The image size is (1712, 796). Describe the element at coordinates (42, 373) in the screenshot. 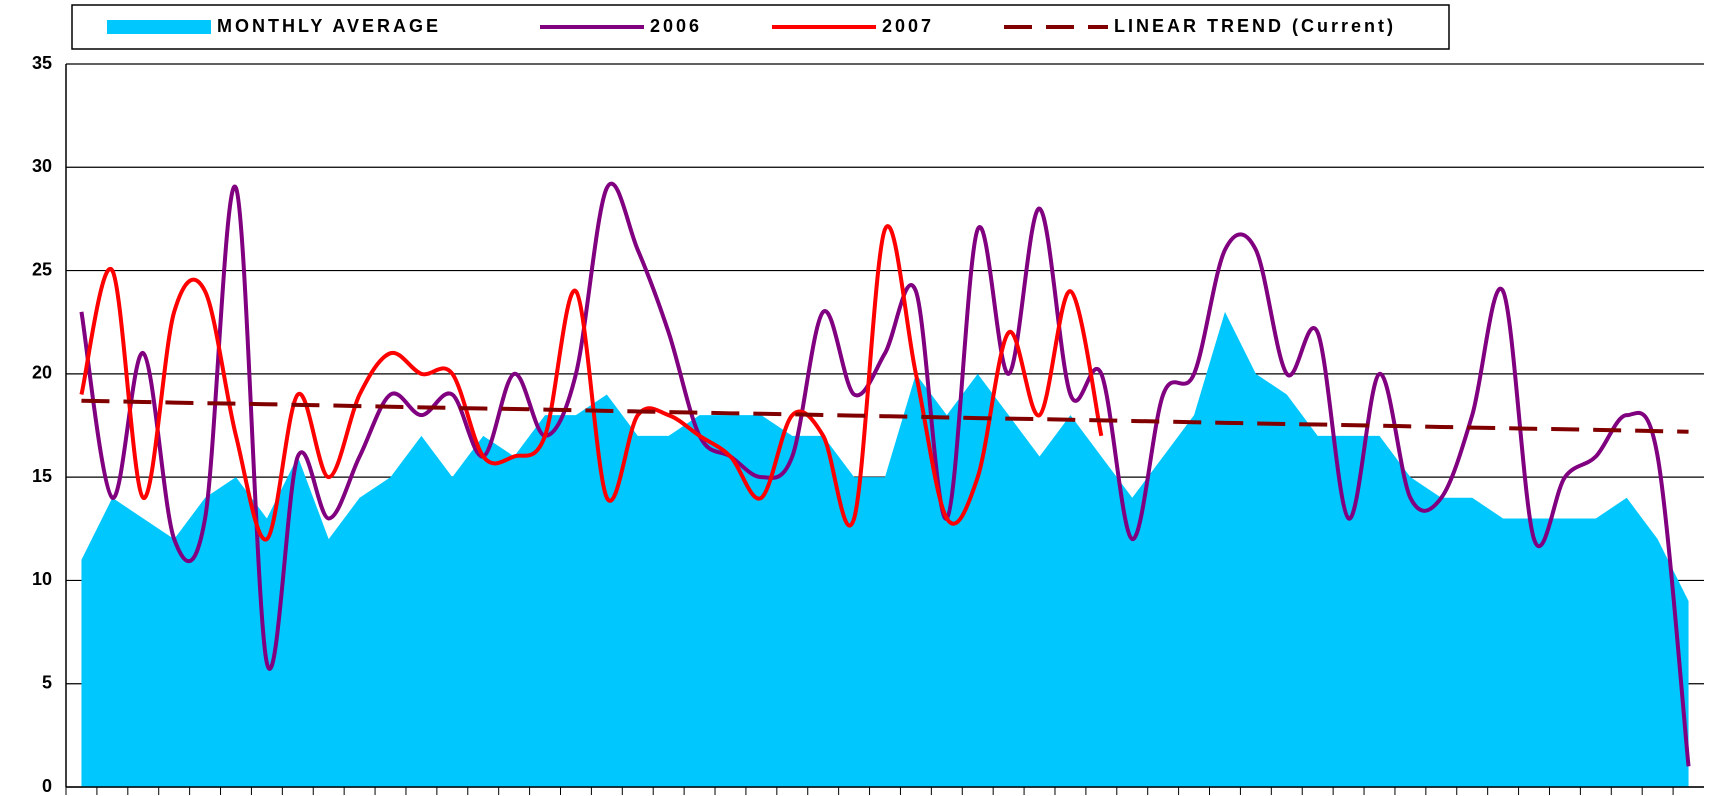

I see `y-tick-label: 20` at that location.